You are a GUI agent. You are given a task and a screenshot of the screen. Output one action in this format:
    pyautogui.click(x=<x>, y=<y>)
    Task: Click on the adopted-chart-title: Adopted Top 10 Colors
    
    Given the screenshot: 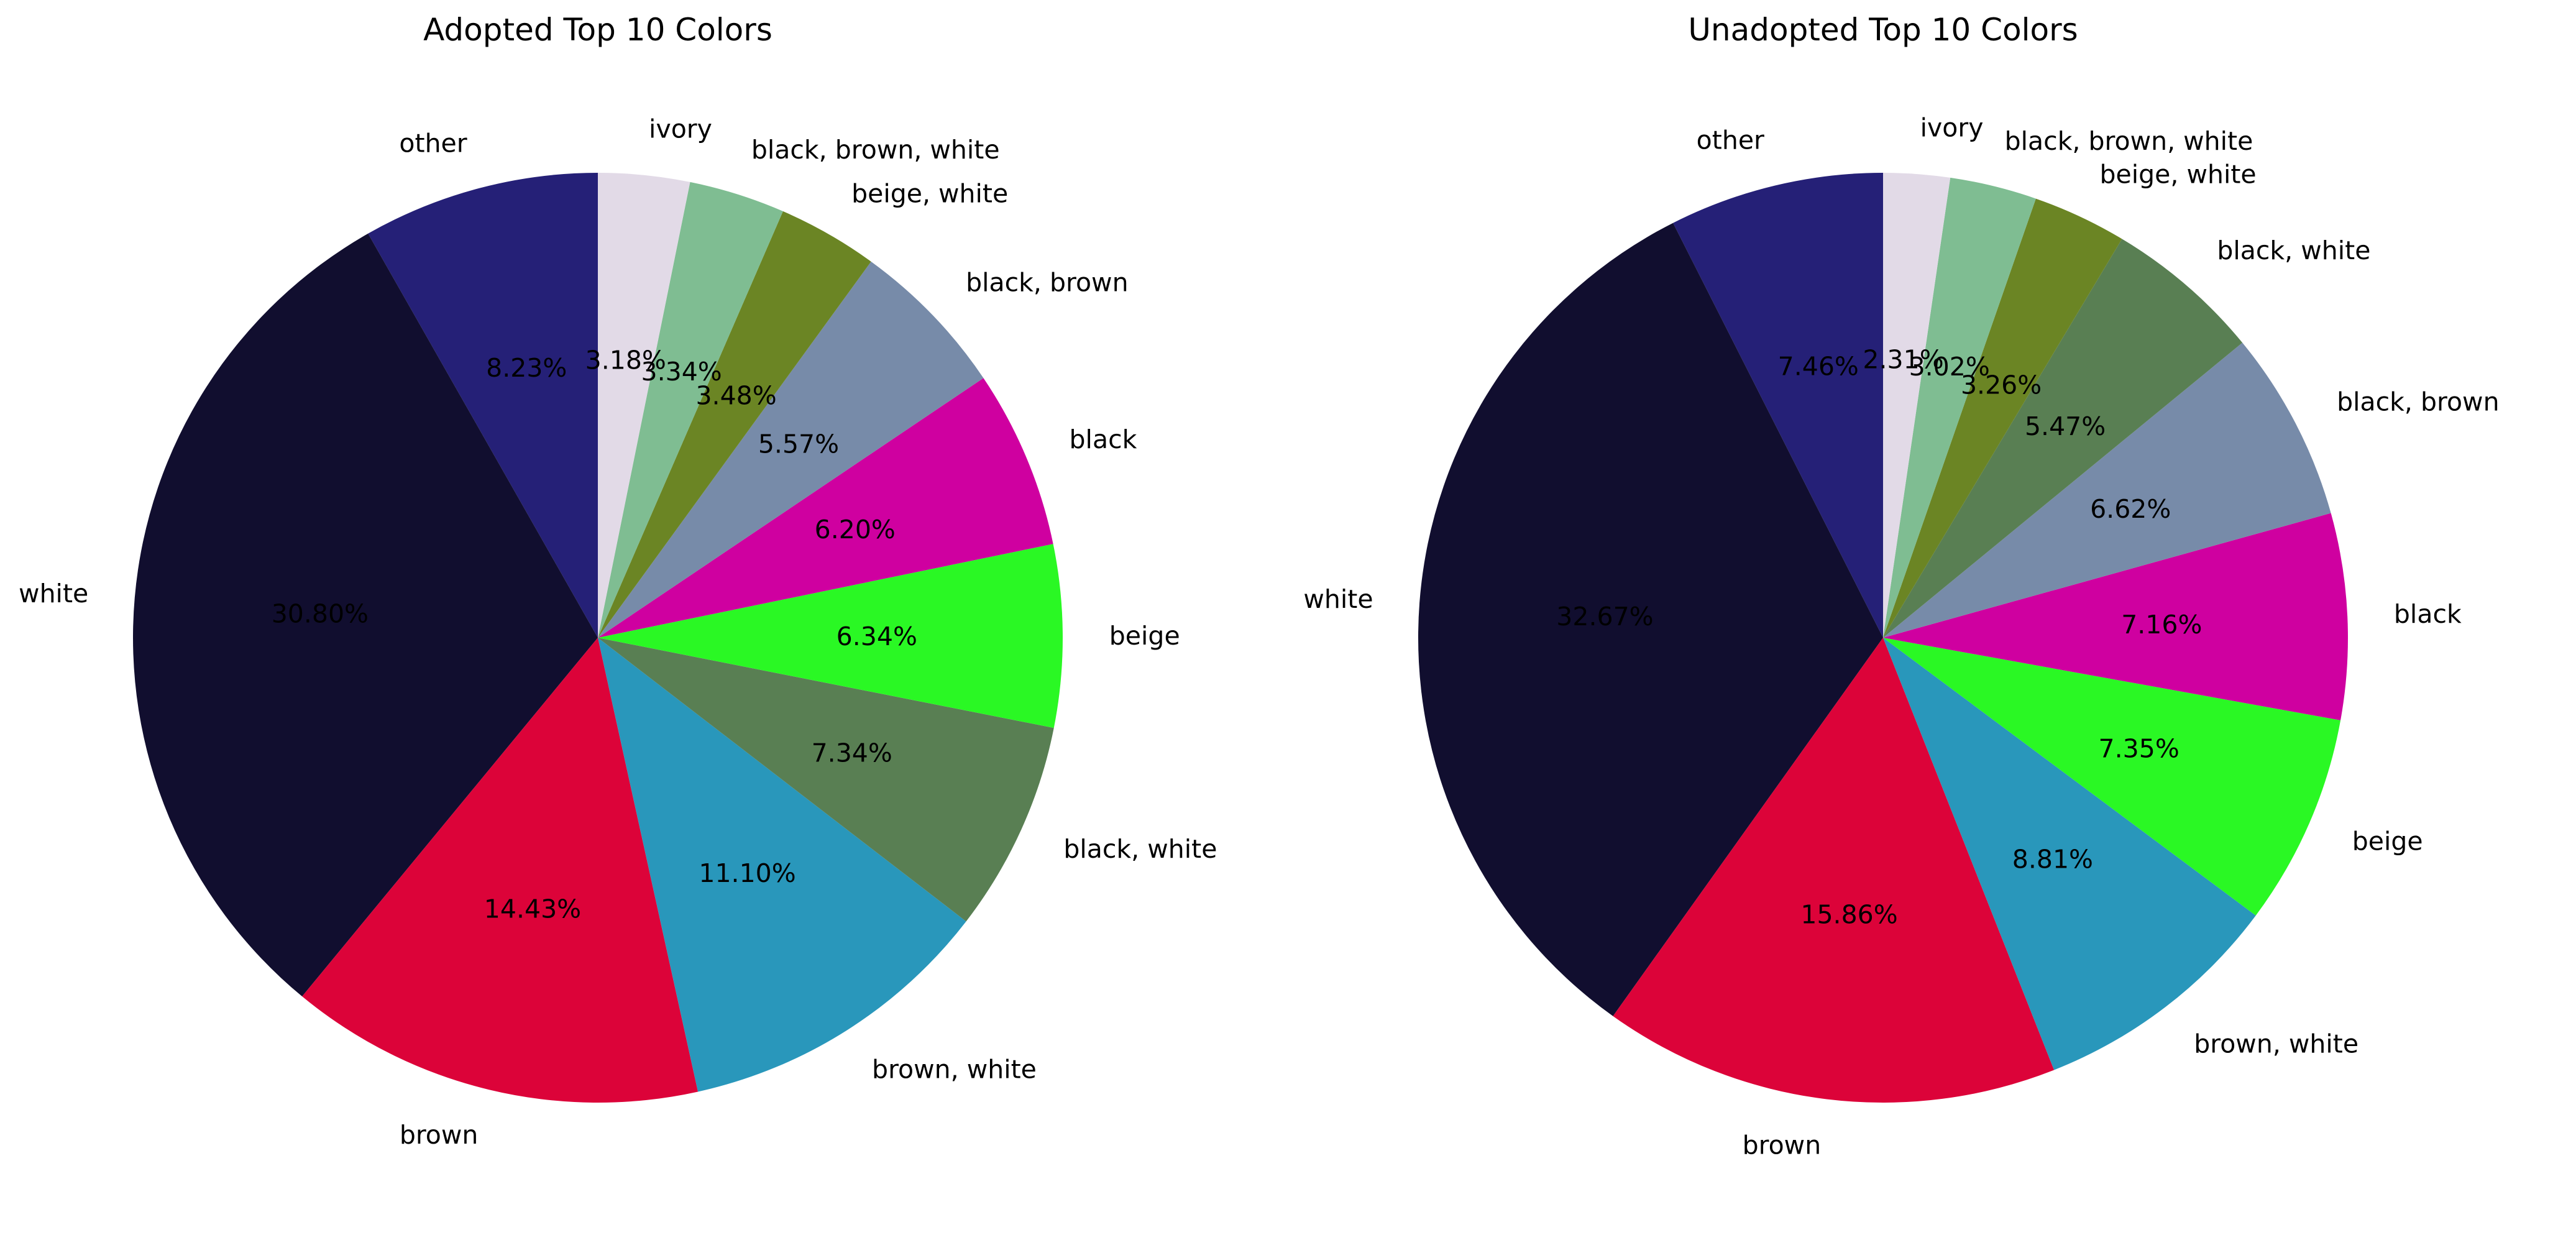 What is the action you would take?
    pyautogui.click(x=597, y=30)
    